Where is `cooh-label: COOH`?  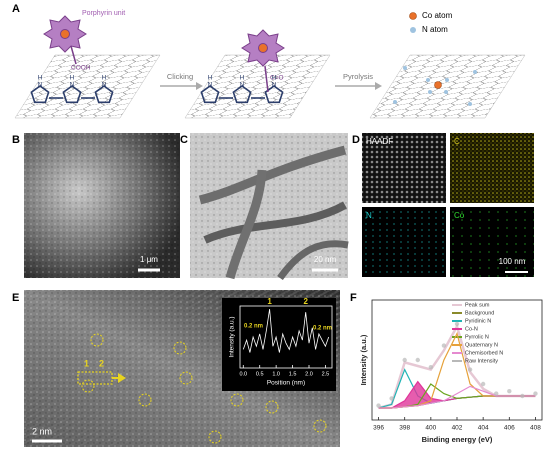 cooh-label: COOH is located at coordinates (81, 68).